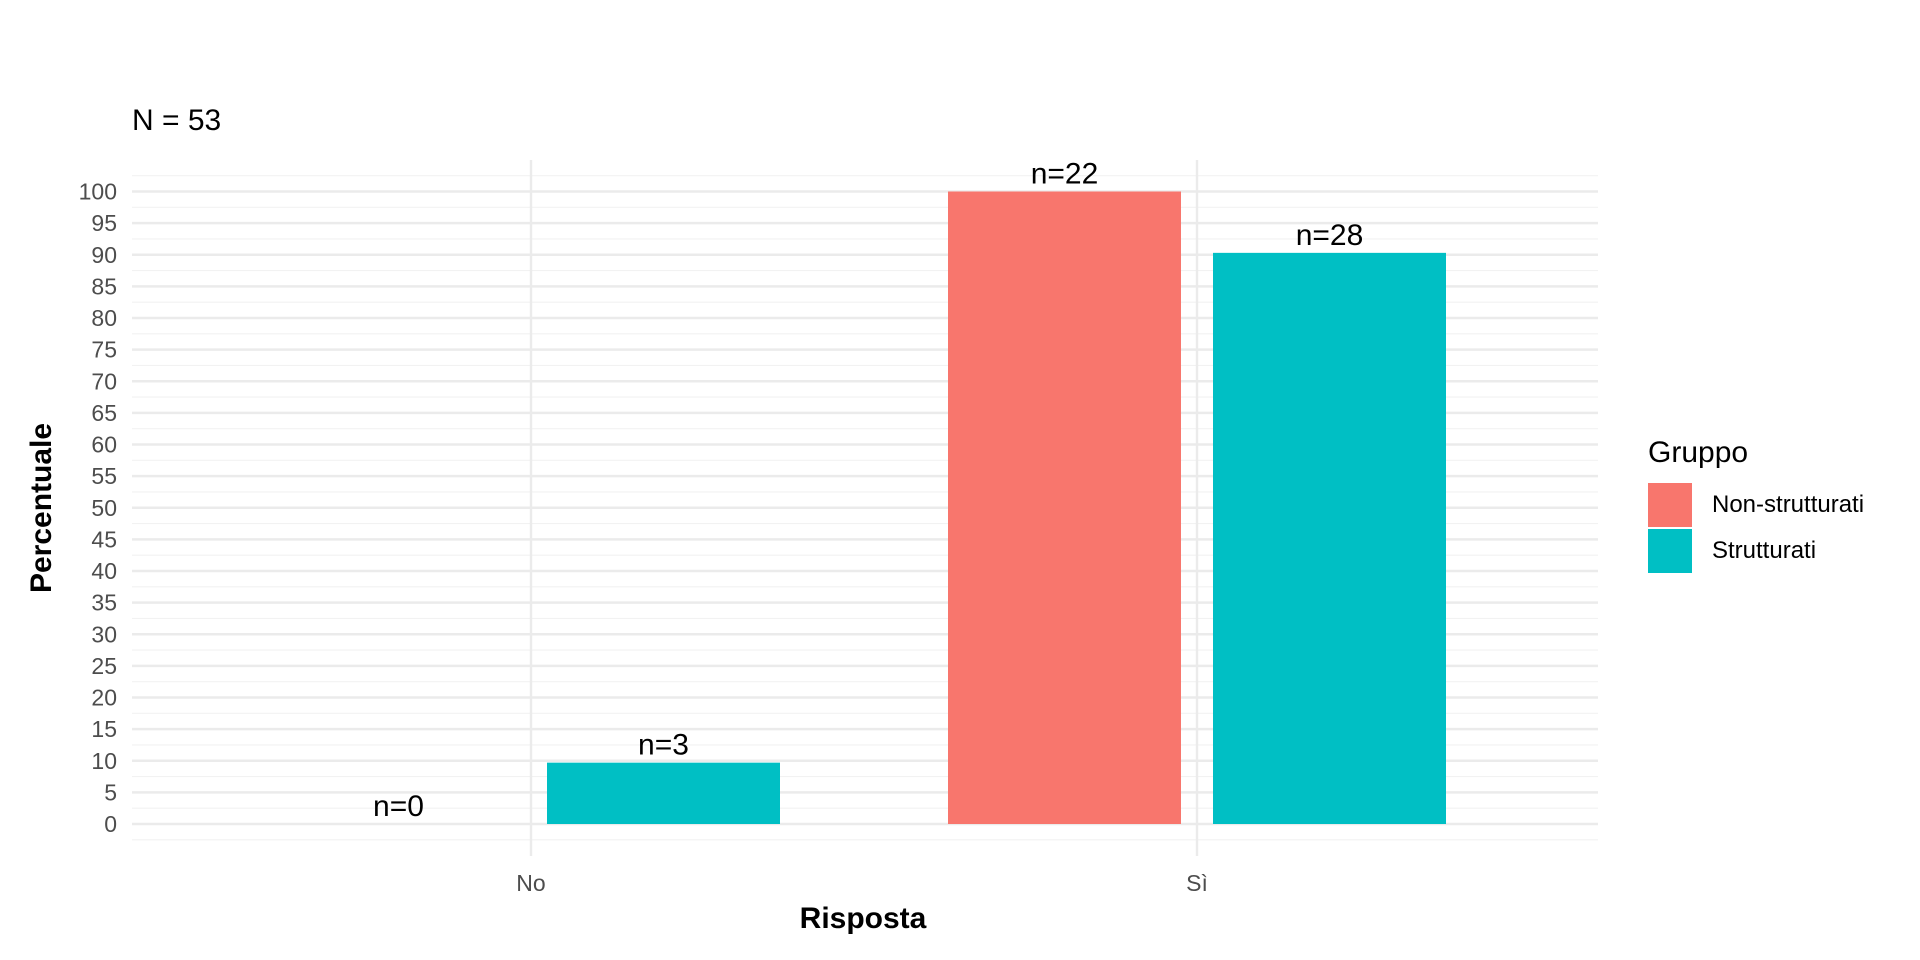 The width and height of the screenshot is (1920, 960). Describe the element at coordinates (104, 761) in the screenshot. I see `y-tick-label: 10` at that location.